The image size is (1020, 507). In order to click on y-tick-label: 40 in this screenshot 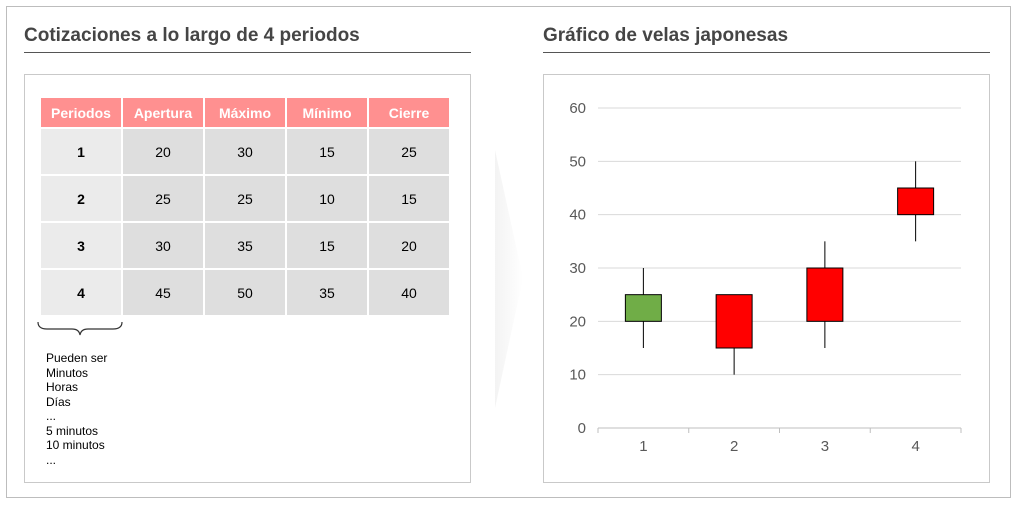, I will do `click(577, 215)`.